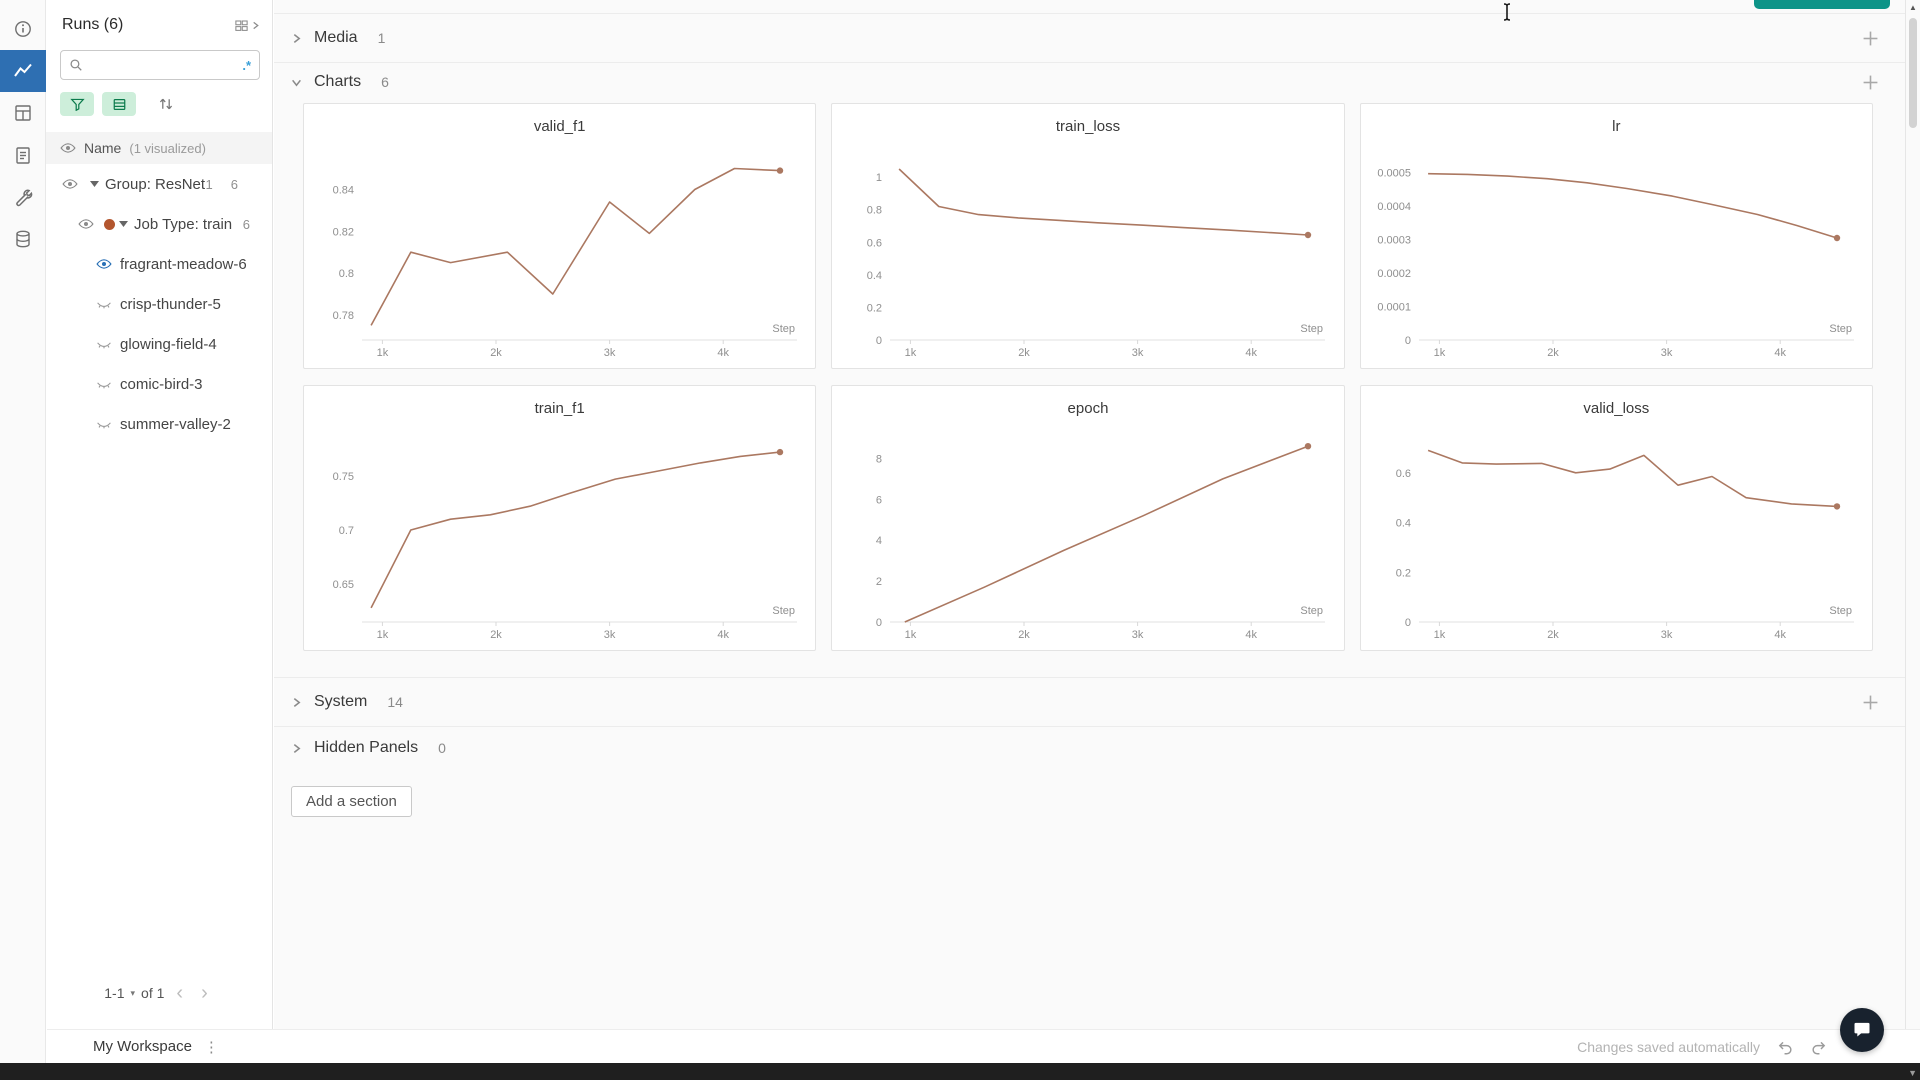 The image size is (1920, 1080). What do you see at coordinates (560, 518) in the screenshot?
I see `chart-panel-train-f1: train_f1 0.65 0.7 0.75 1k 2k 3k 4k Step` at bounding box center [560, 518].